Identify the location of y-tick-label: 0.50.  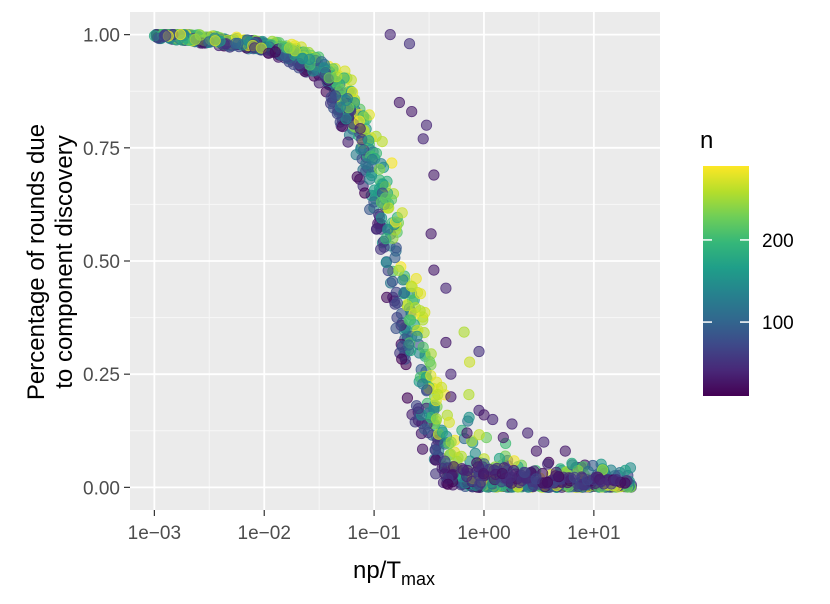
(101, 262).